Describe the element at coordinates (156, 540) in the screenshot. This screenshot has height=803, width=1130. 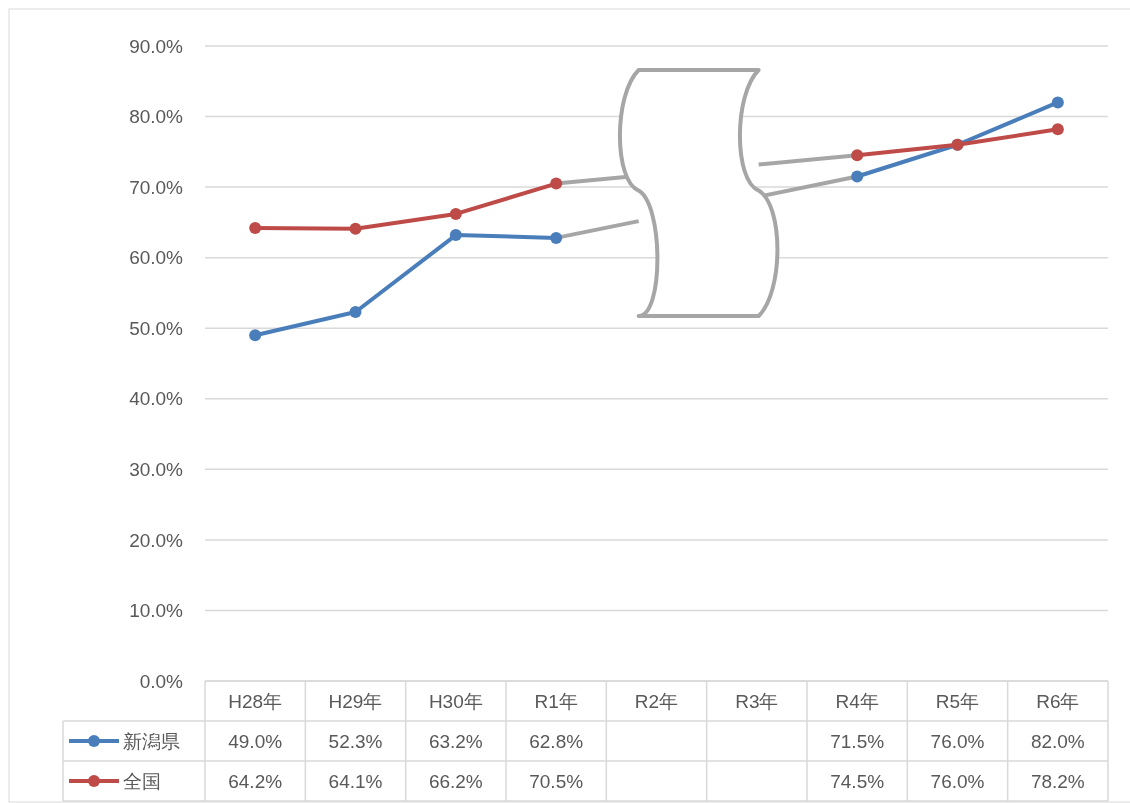
I see `y-tick-label: 20.0%` at that location.